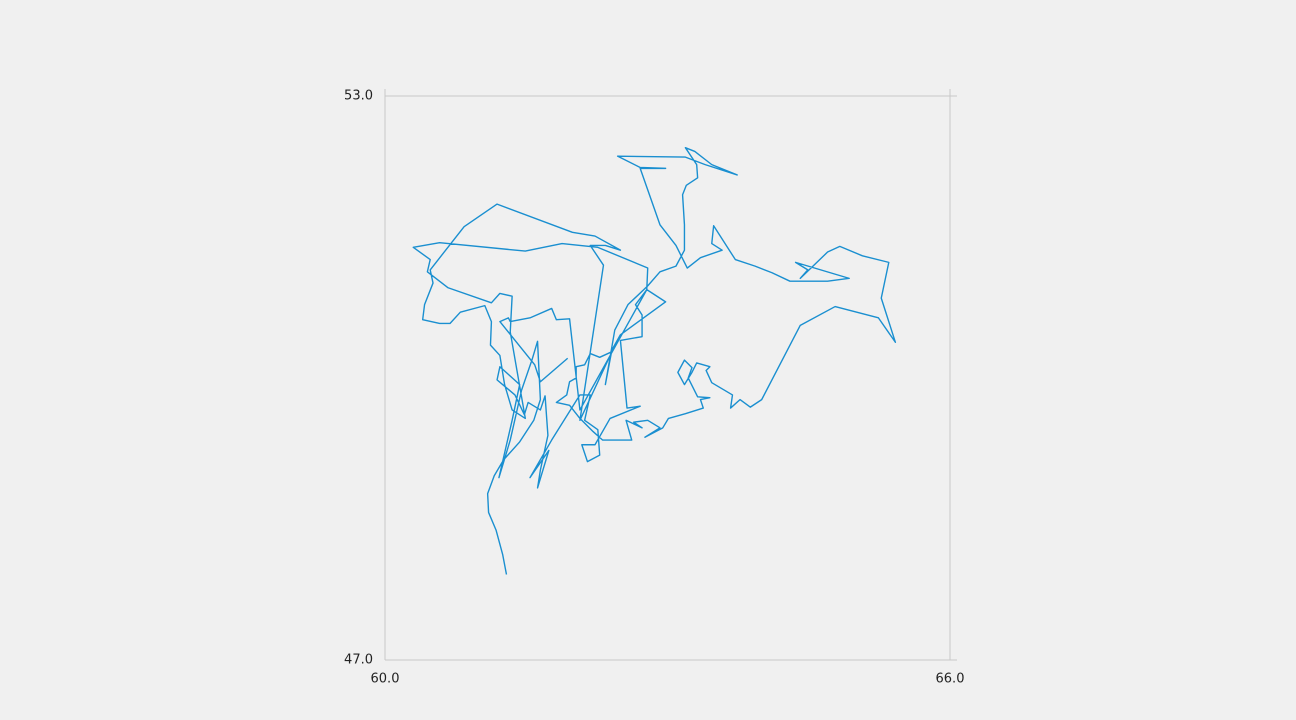  Describe the element at coordinates (385, 679) in the screenshot. I see `x-tick-label: 60.0` at that location.